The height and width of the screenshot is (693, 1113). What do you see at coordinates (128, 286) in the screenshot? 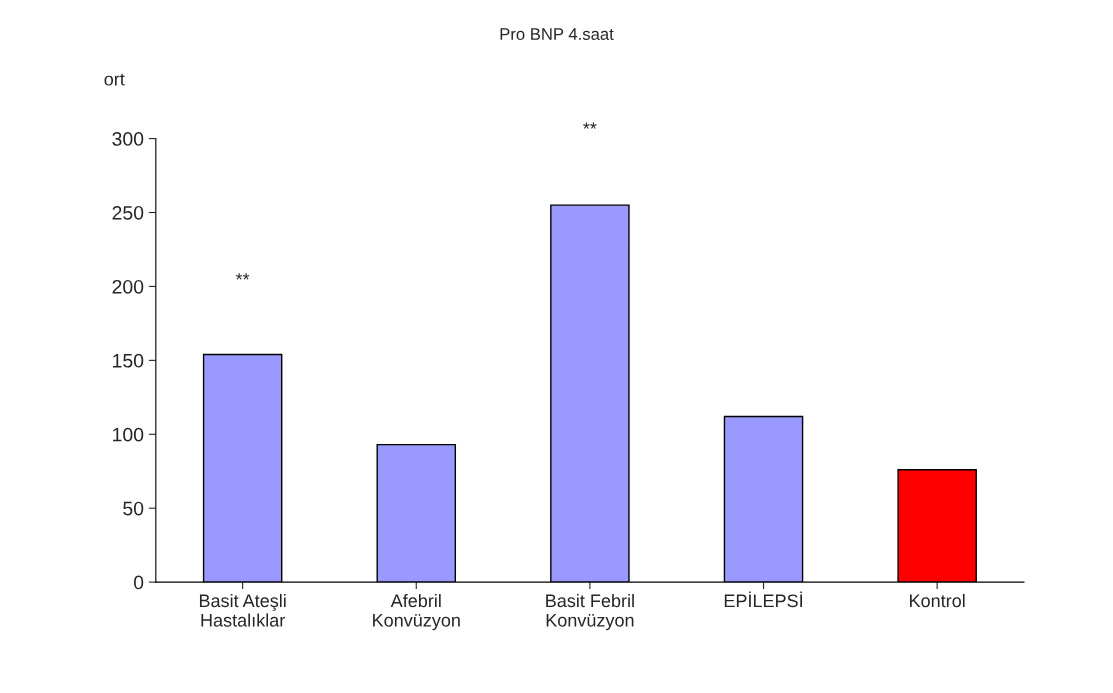
I see `y-tick-label: 200` at bounding box center [128, 286].